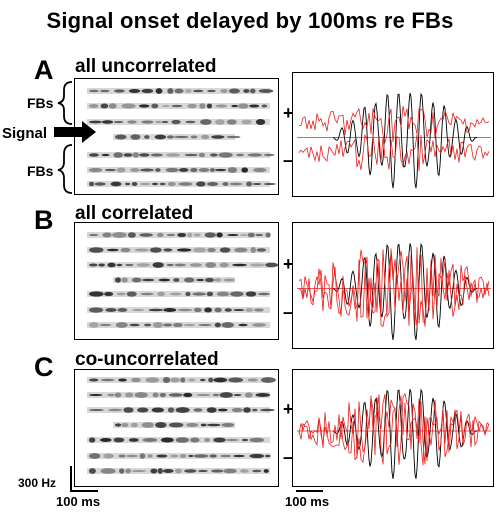 The image size is (500, 513). I want to click on panel-a-waveform, so click(393, 134).